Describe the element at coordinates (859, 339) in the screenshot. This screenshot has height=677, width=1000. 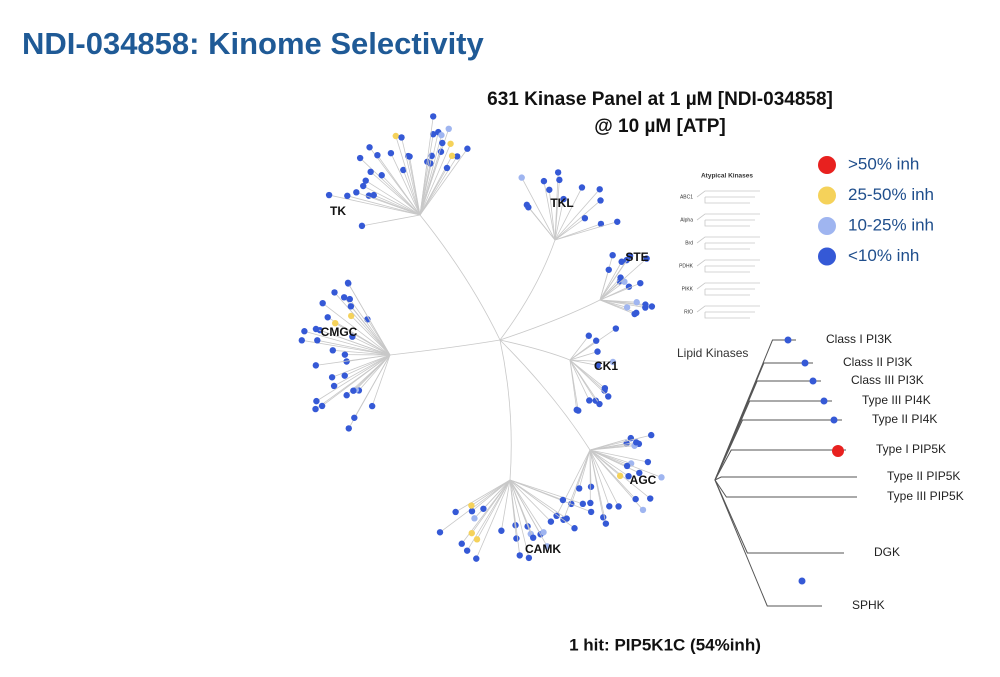
I see `lipid-label: Class I PI3K` at that location.